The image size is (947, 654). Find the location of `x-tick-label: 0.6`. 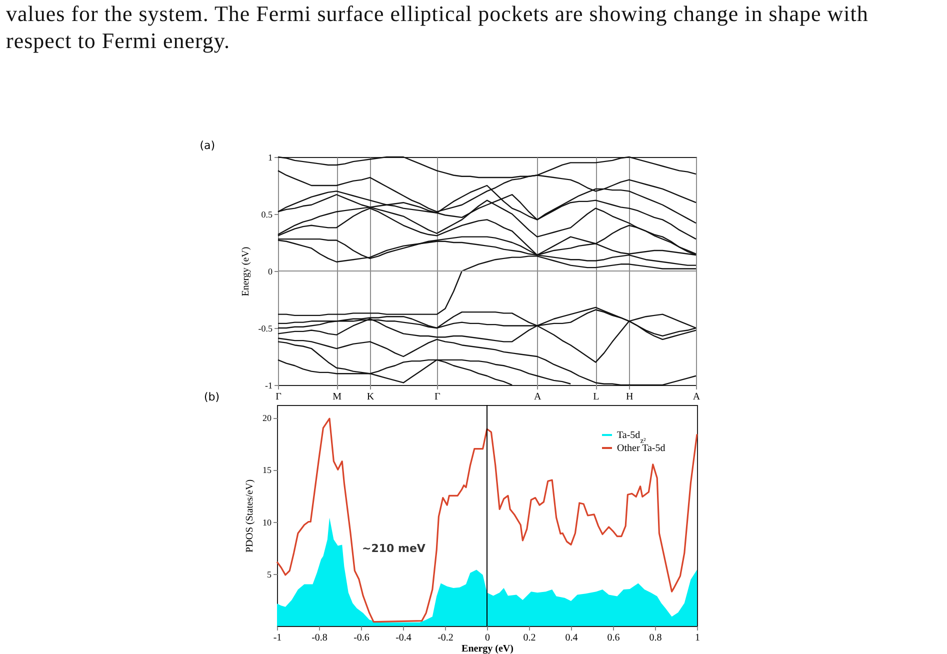

x-tick-label: 0.6 is located at coordinates (613, 638).